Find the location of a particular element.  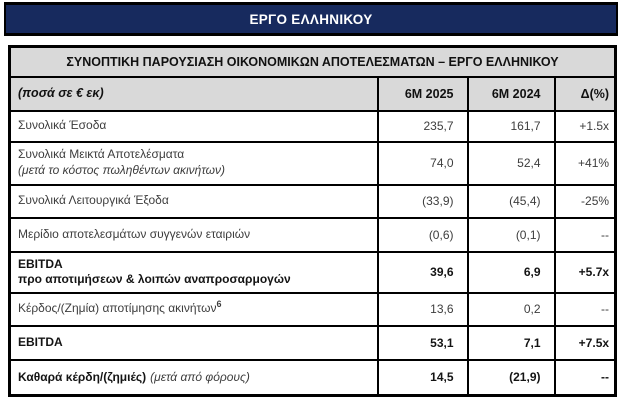

metric-sublabel: προ αποτιμήσεων & λοιπών αναπροσαρμογών is located at coordinates (154, 279).